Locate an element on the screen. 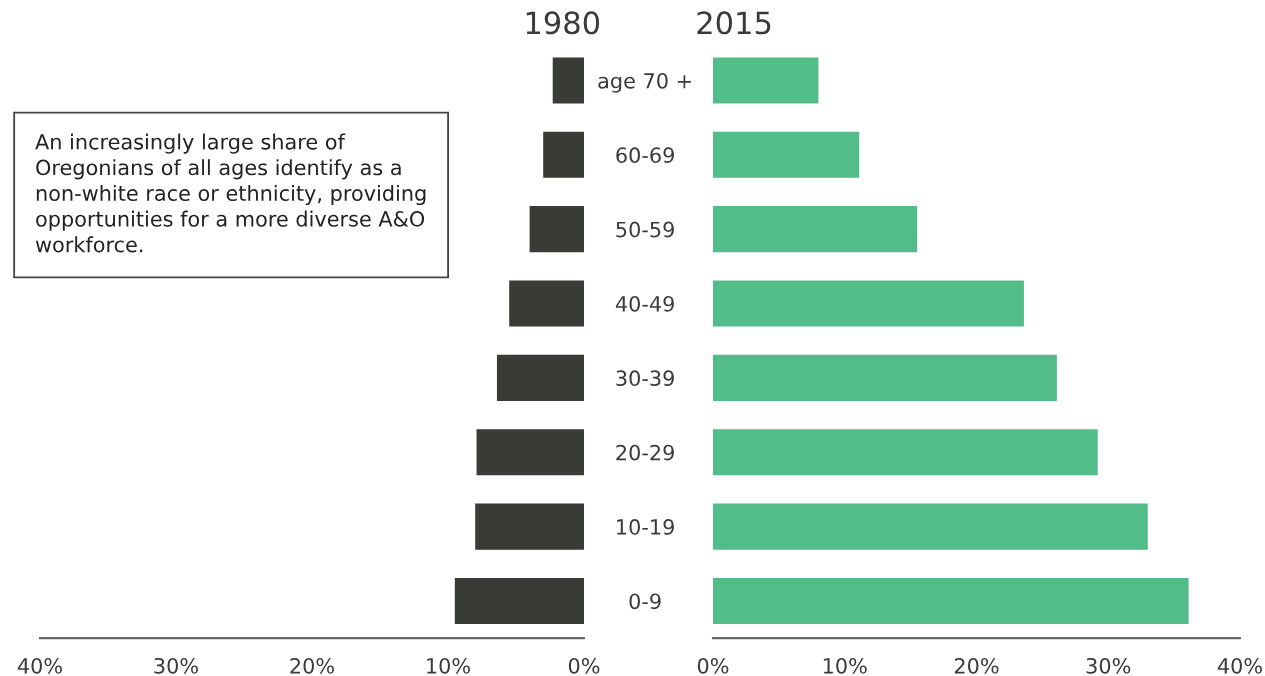 The width and height of the screenshot is (1265, 676). chart-title: 2015 is located at coordinates (734, 23).